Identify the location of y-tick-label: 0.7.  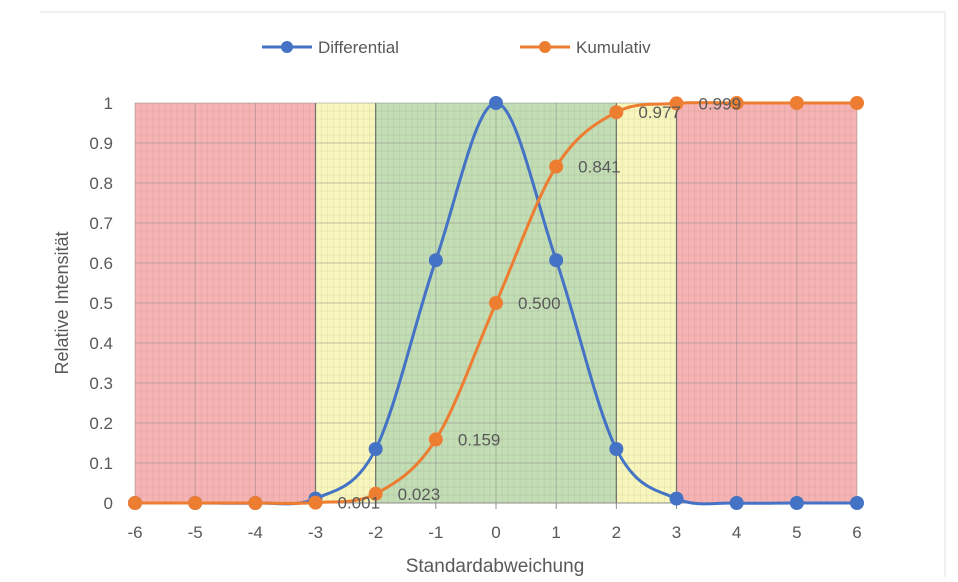
(101, 223).